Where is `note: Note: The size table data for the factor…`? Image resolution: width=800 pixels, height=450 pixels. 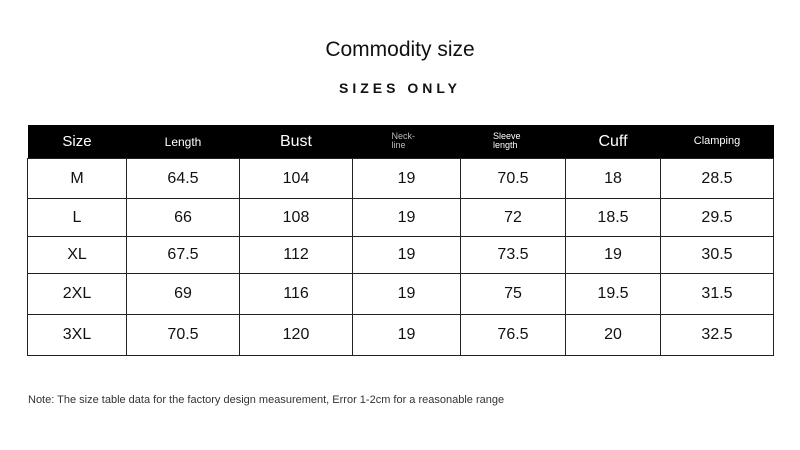
note: Note: The size table data for the factor… is located at coordinates (266, 400).